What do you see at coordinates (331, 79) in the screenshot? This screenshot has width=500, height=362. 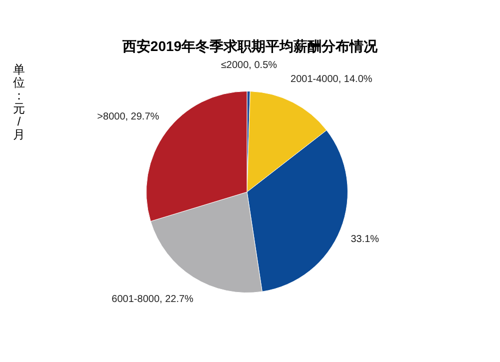 I see `slice-label: 2001-4000, 14.0%` at bounding box center [331, 79].